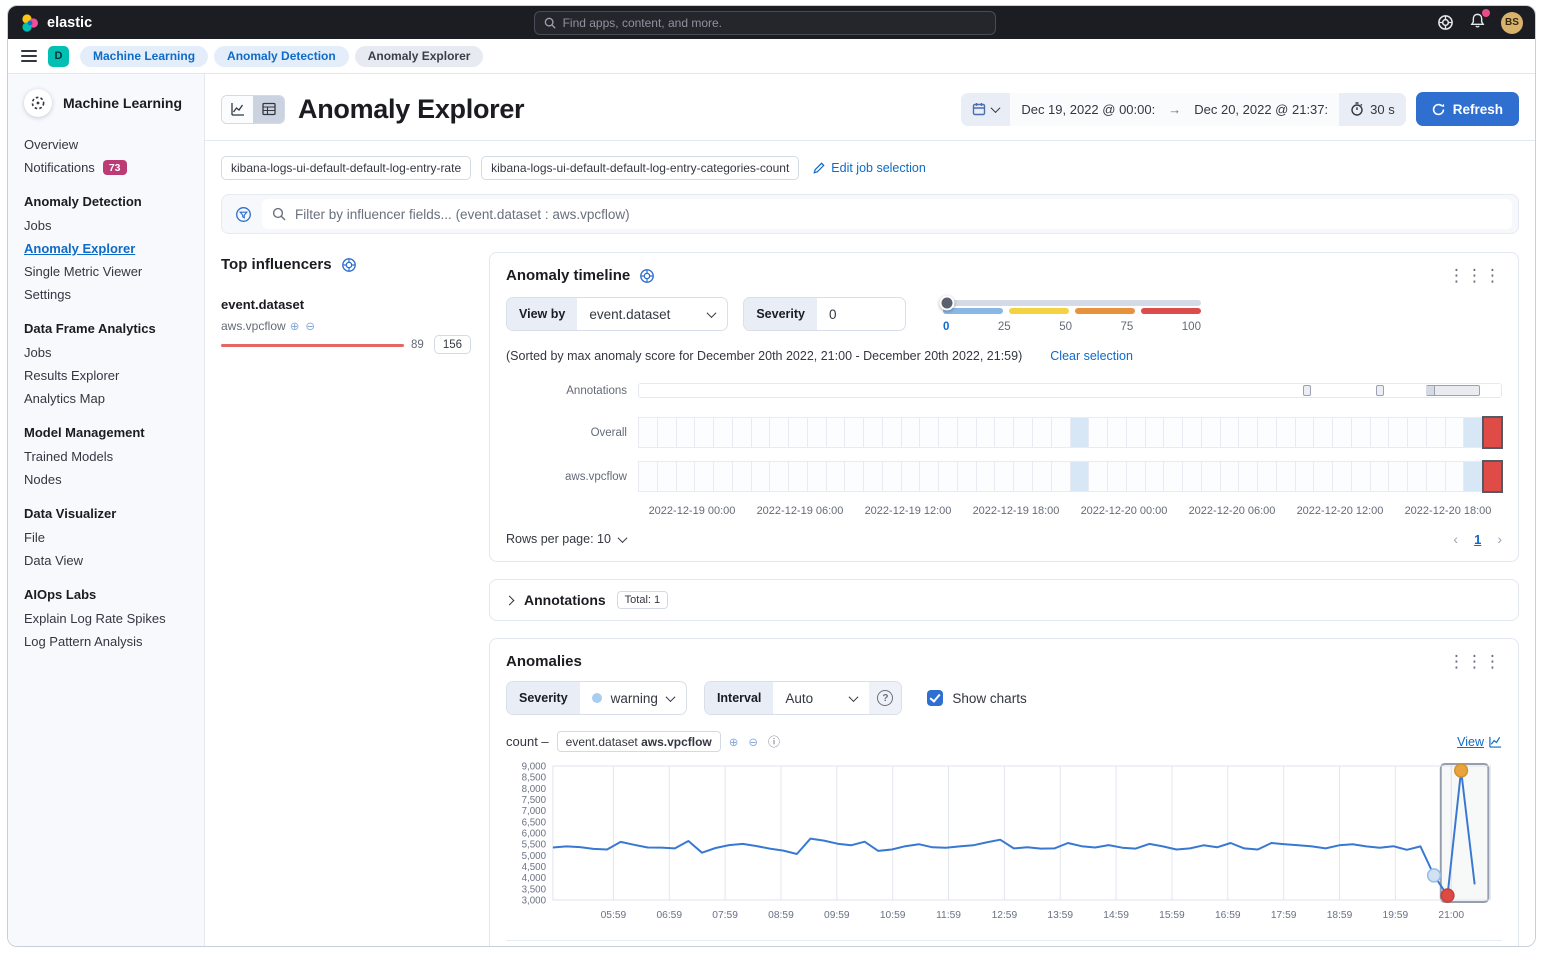 Image resolution: width=1544 pixels, height=956 pixels. Describe the element at coordinates (565, 600) in the screenshot. I see `annotations-title: Annotations` at that location.